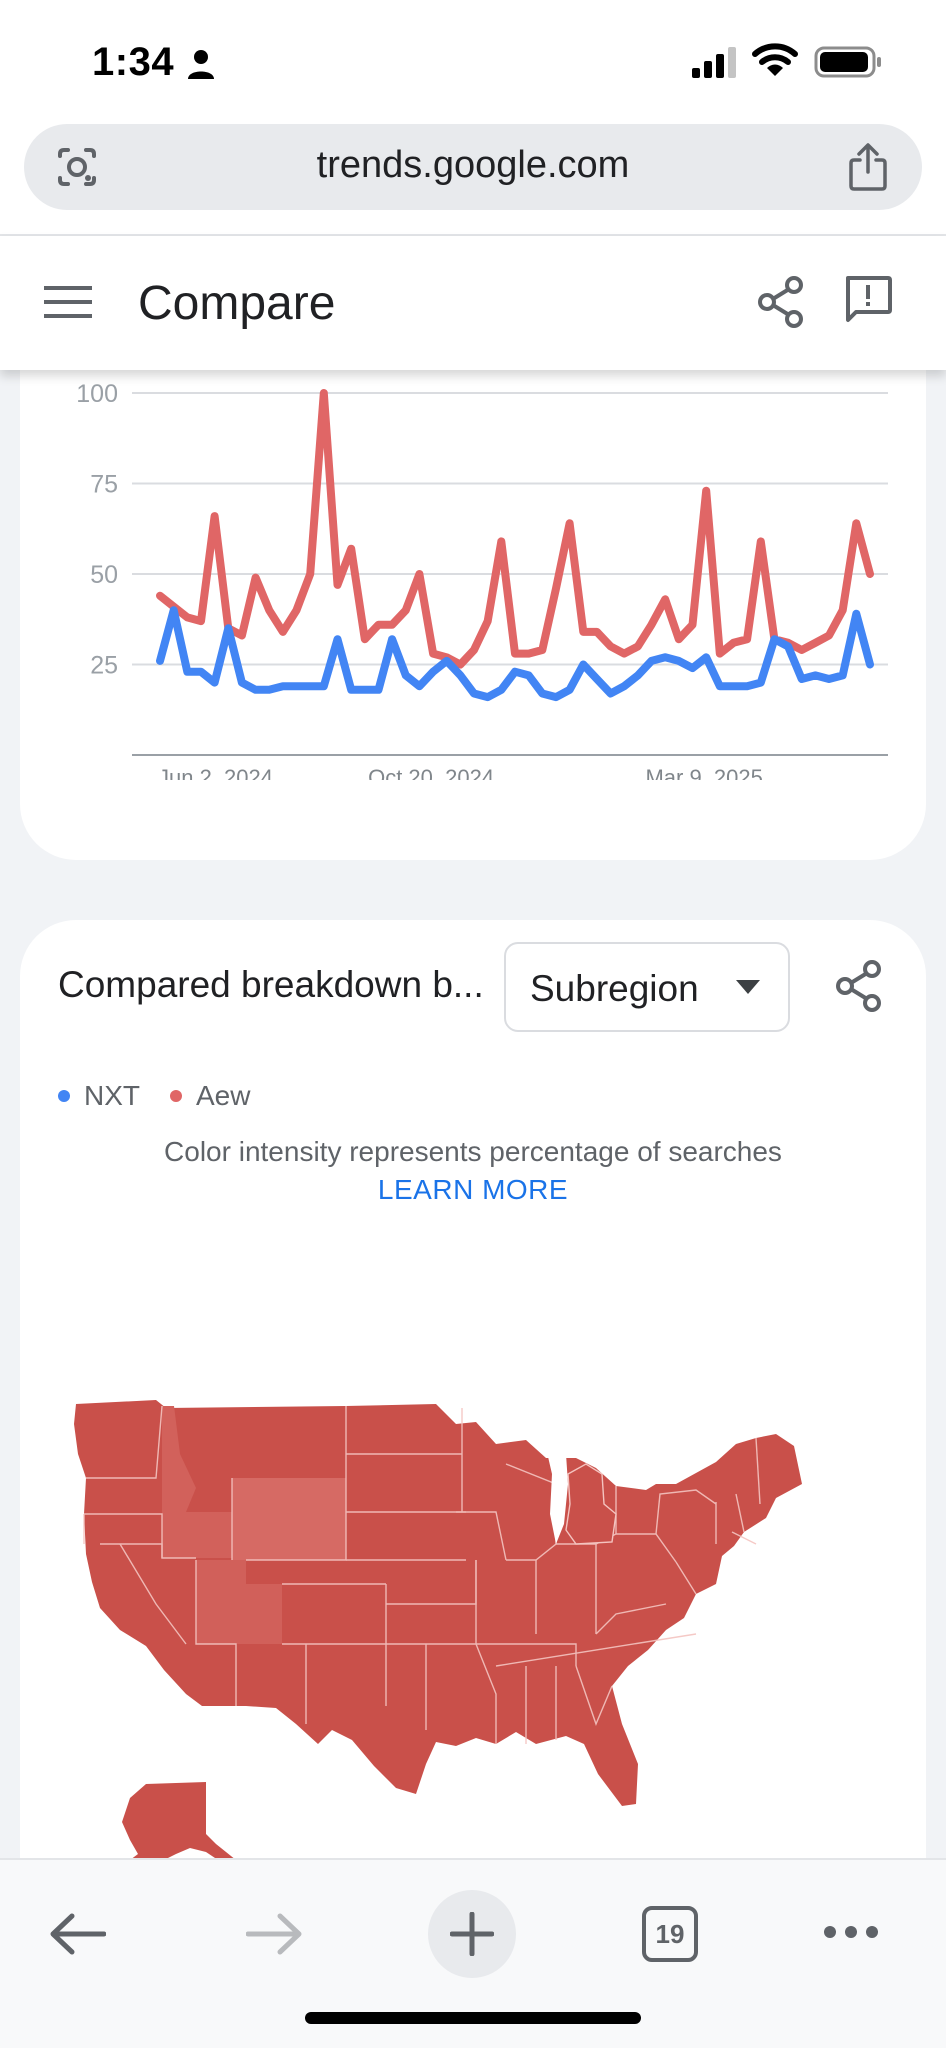  What do you see at coordinates (237, 303) in the screenshot?
I see `page-title: Compare` at bounding box center [237, 303].